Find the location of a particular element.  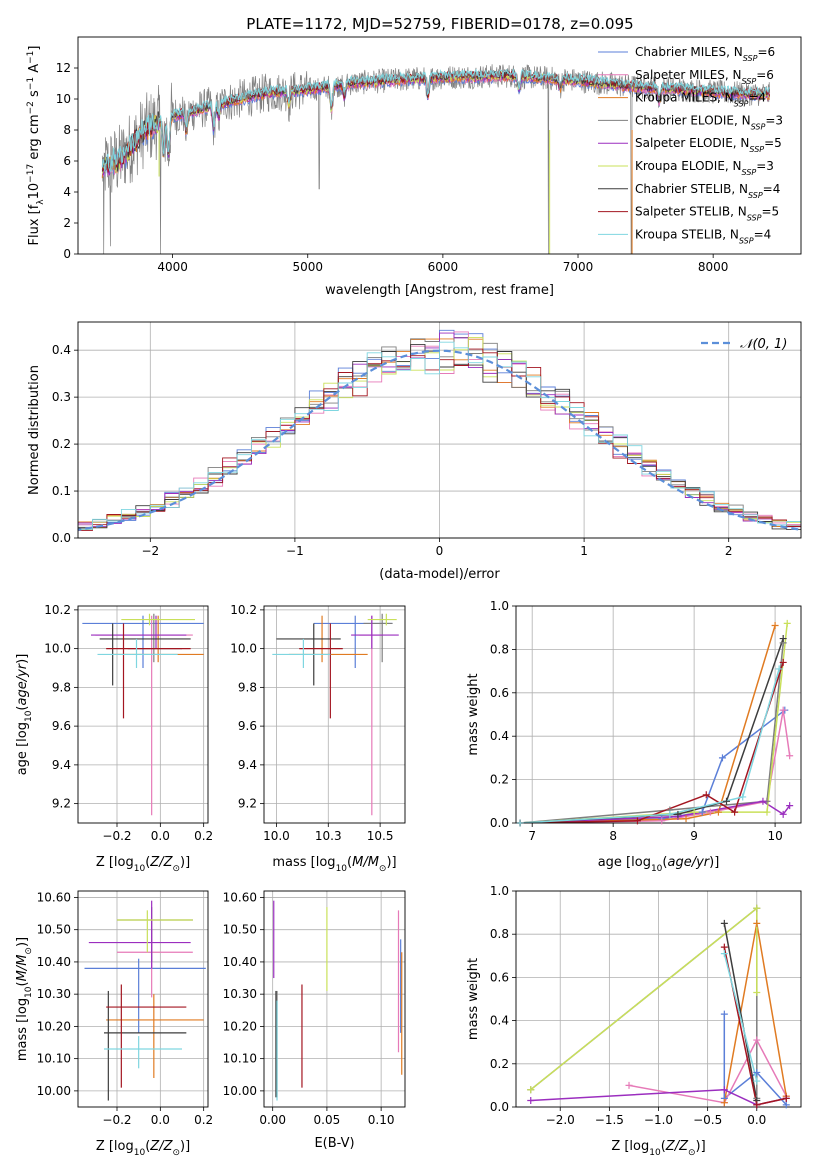

legend-entry: Salpeter ELODIE, NSSP=5 is located at coordinates (708, 145).